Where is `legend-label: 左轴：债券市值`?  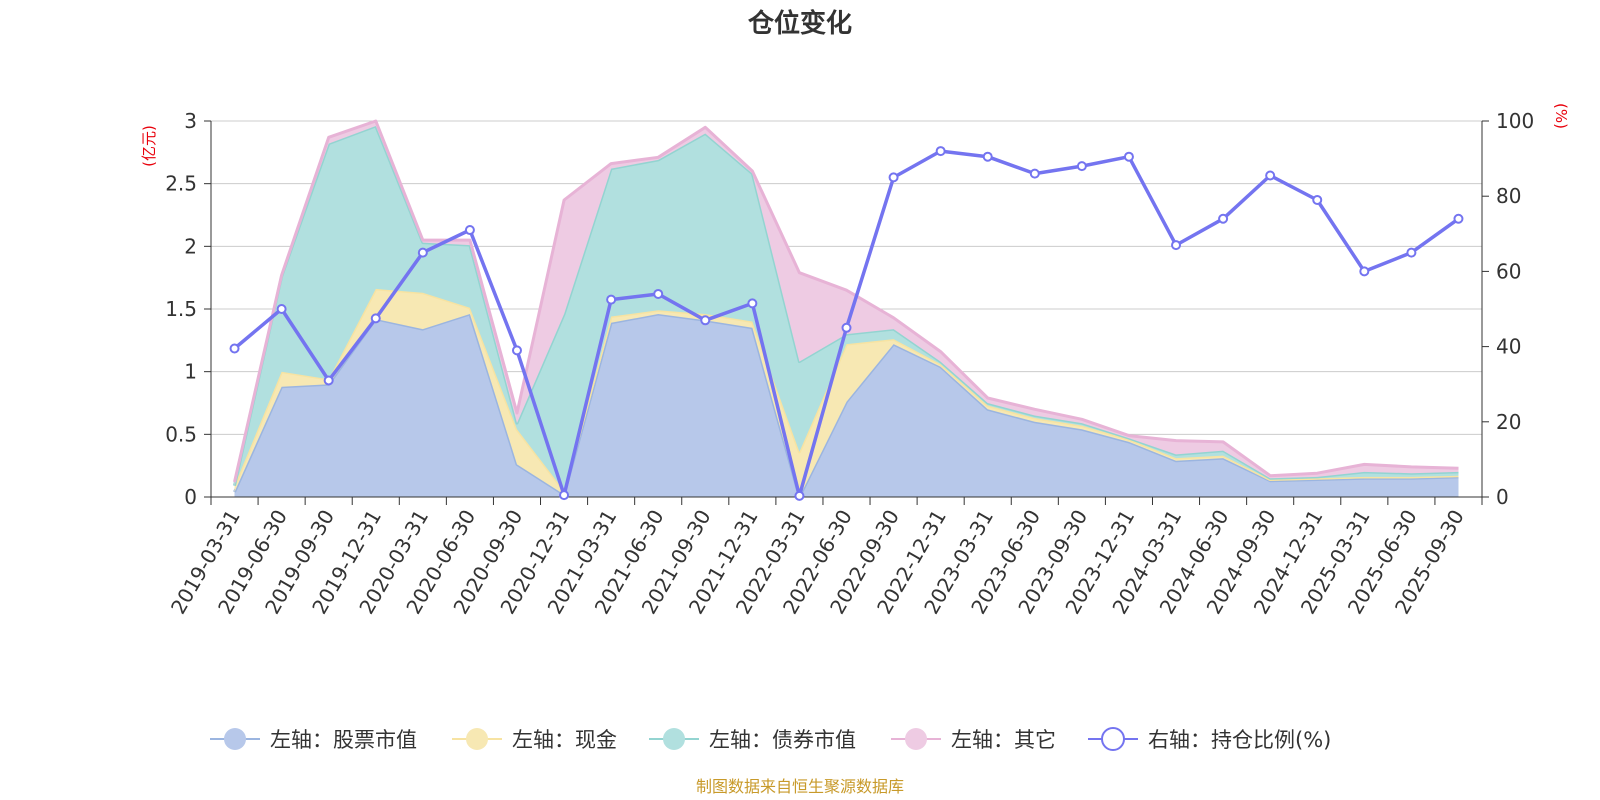 legend-label: 左轴：债券市值 is located at coordinates (782, 740).